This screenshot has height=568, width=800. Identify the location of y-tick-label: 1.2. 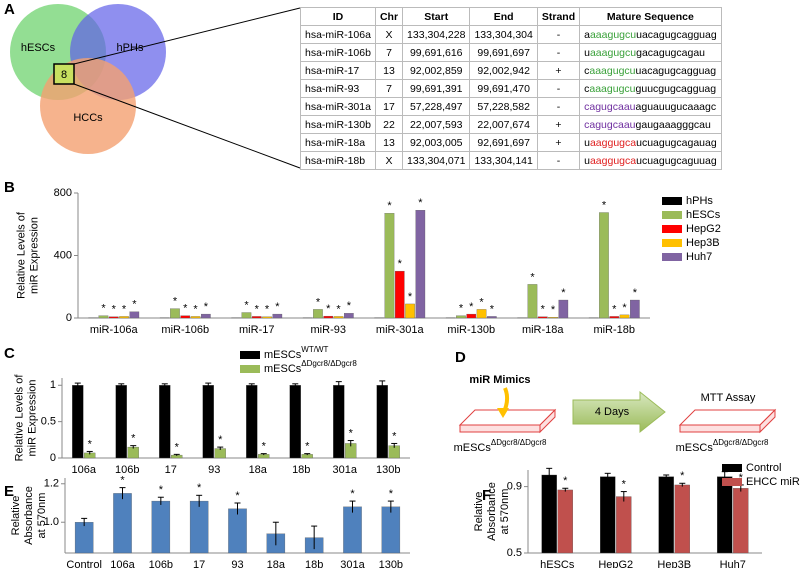
(51, 484).